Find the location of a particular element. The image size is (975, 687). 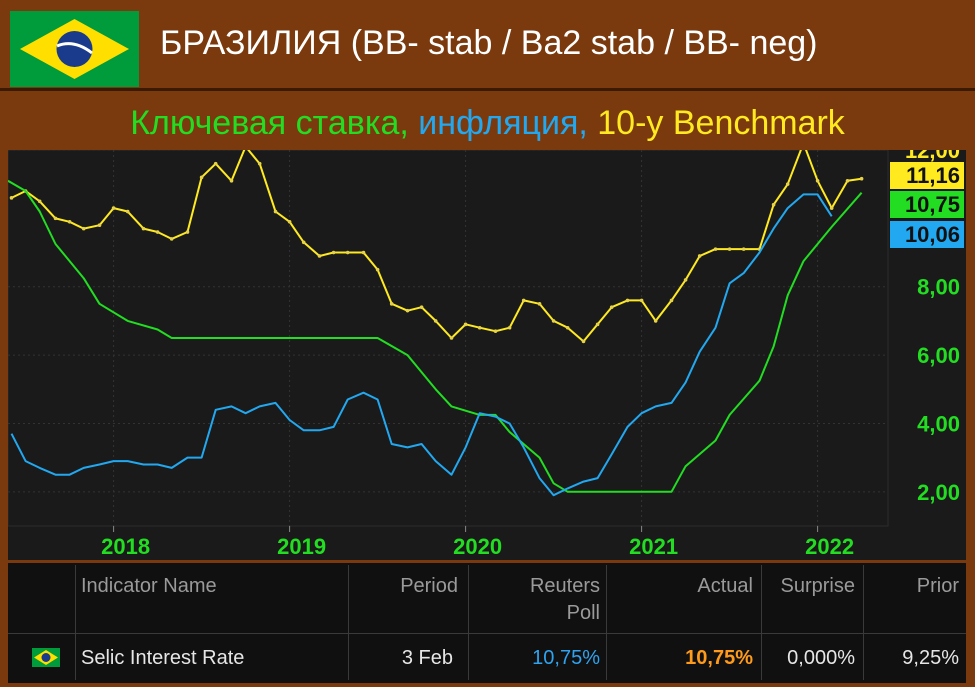

header-poll: Poll is located at coordinates (583, 613).